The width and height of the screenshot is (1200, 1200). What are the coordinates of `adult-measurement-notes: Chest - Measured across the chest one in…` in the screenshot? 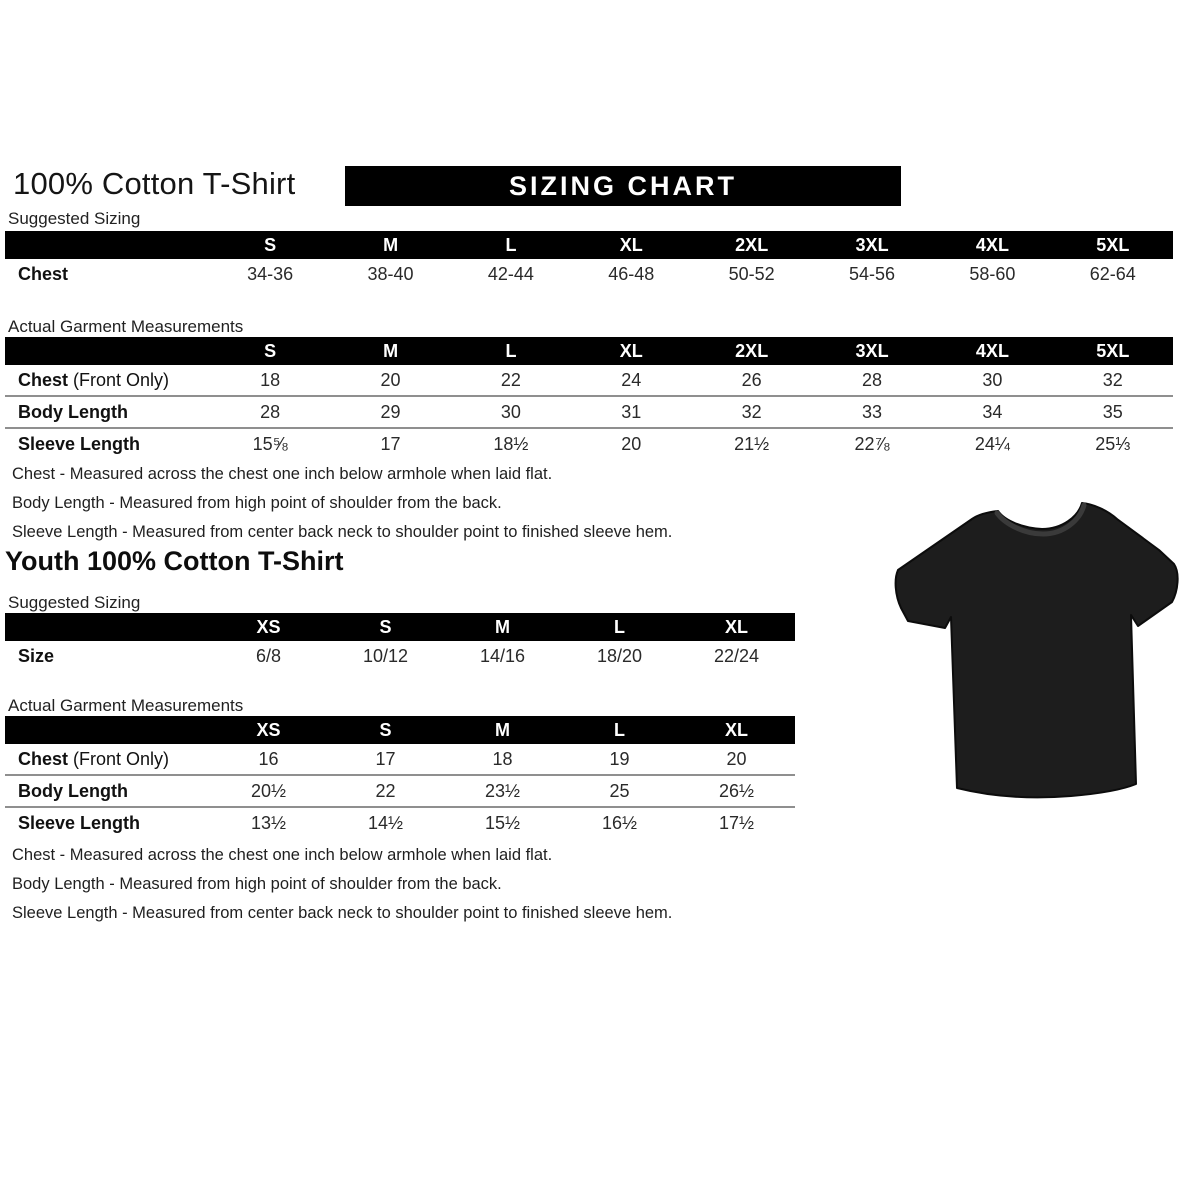 It's located at (342, 503).